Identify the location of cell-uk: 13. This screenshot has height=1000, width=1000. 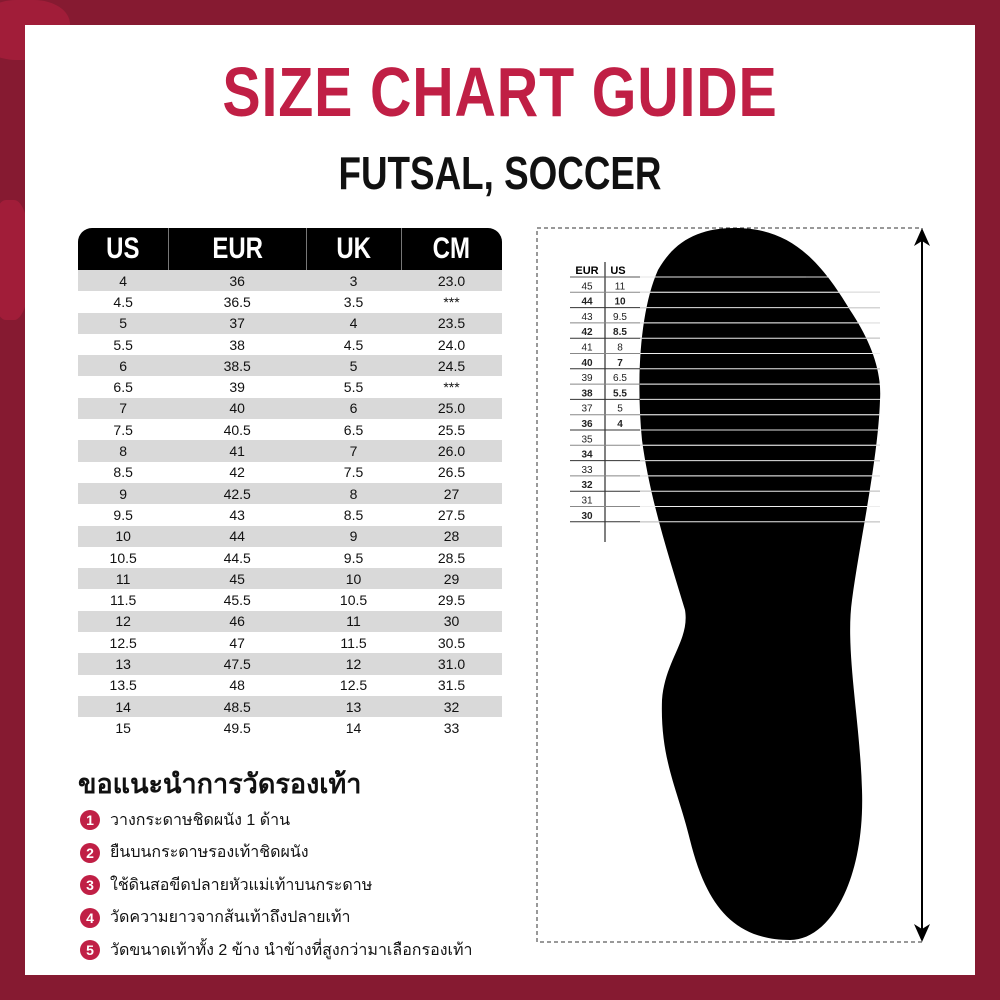
(353, 706).